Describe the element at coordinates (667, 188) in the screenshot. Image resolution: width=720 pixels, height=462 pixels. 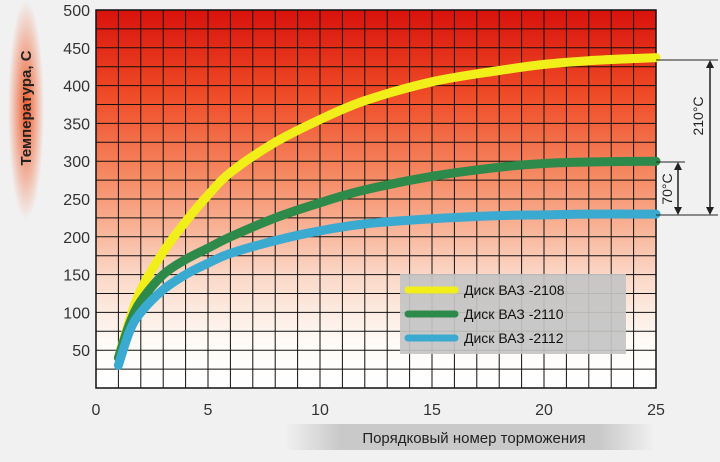
I see `annotation-70-label: 70°C` at that location.